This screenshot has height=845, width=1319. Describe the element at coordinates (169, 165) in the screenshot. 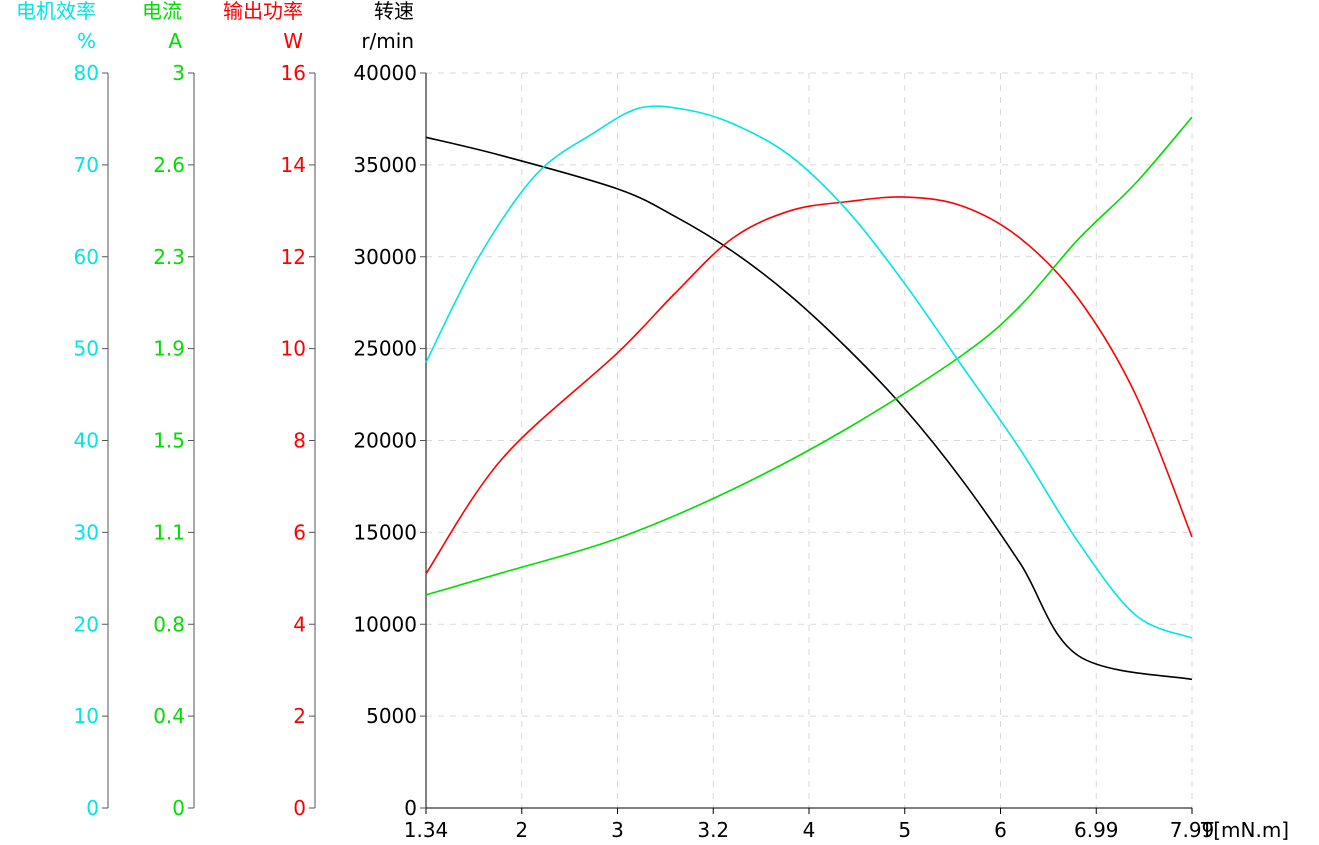

I see `current-tick-label: 2.6` at that location.